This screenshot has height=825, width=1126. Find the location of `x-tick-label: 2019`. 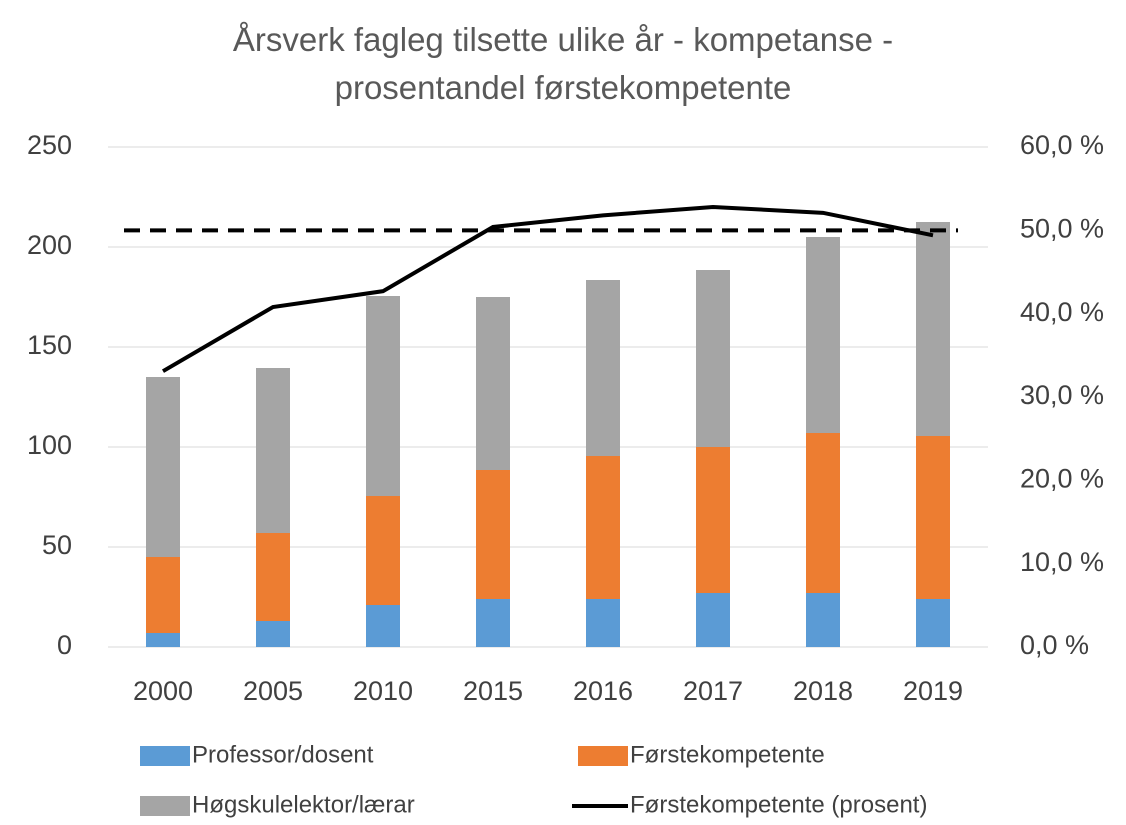

x-tick-label: 2019 is located at coordinates (933, 691).